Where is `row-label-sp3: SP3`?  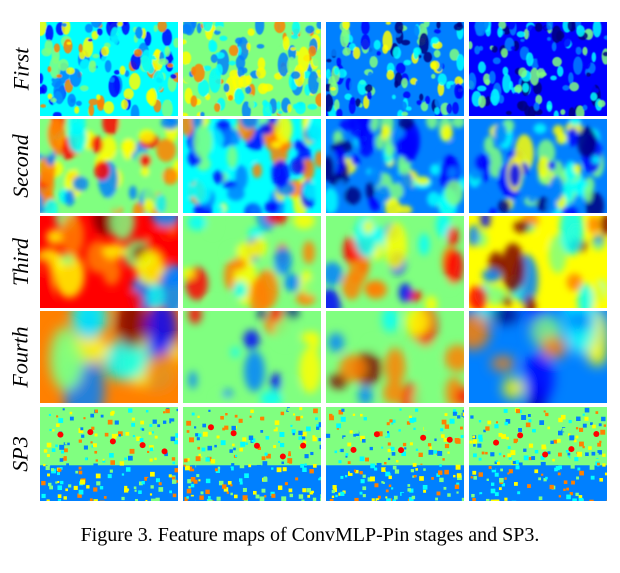
row-label-sp3: SP3 is located at coordinates (21, 454).